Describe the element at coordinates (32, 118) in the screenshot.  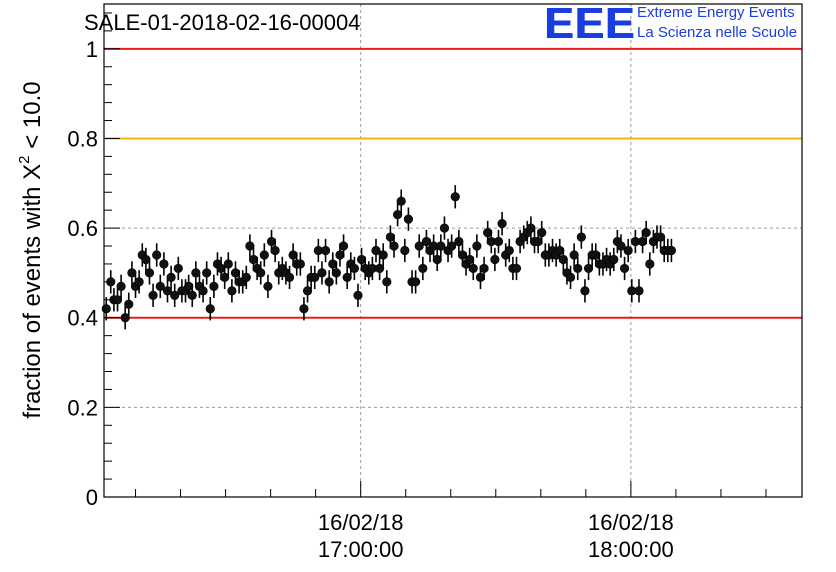
I see `y-label-suffix: < 10.0` at that location.